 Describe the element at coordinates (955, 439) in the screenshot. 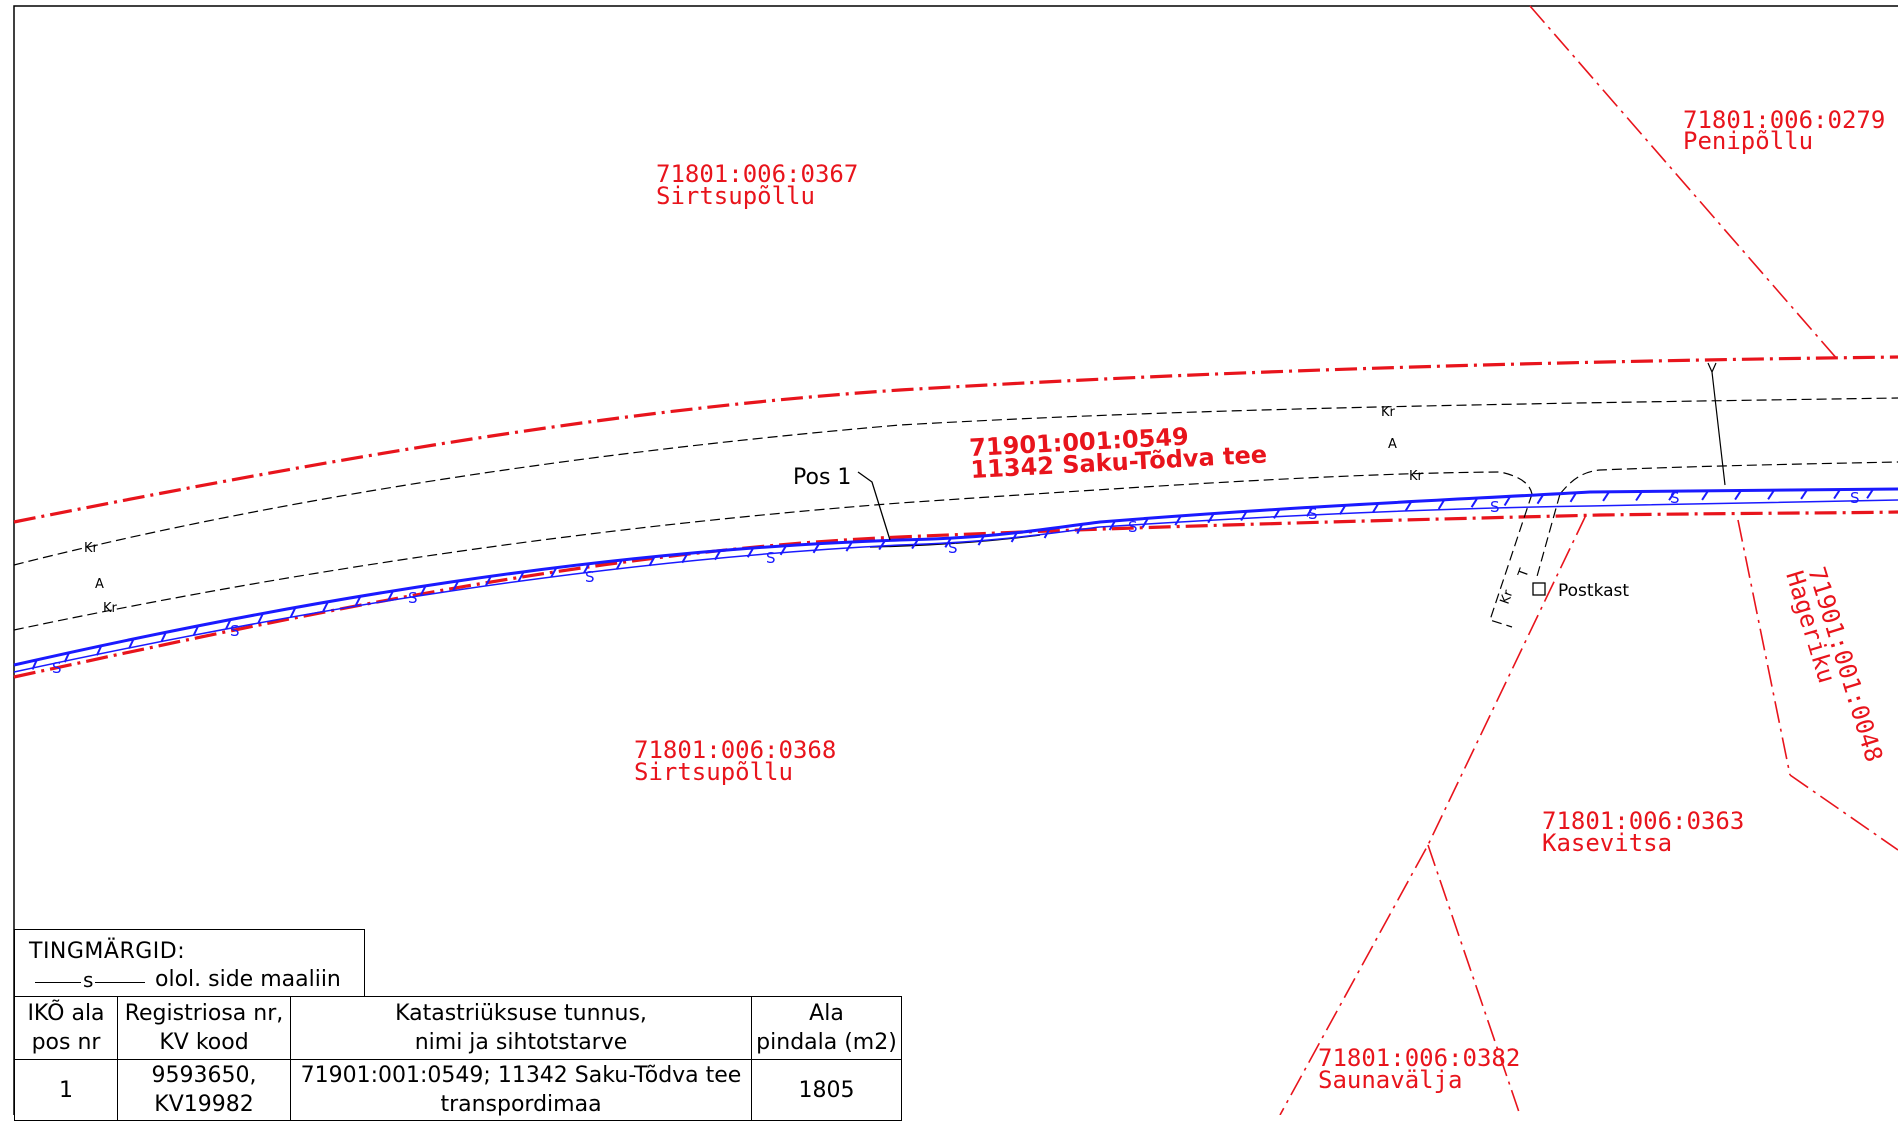

I see `boundary-road-north-left` at that location.